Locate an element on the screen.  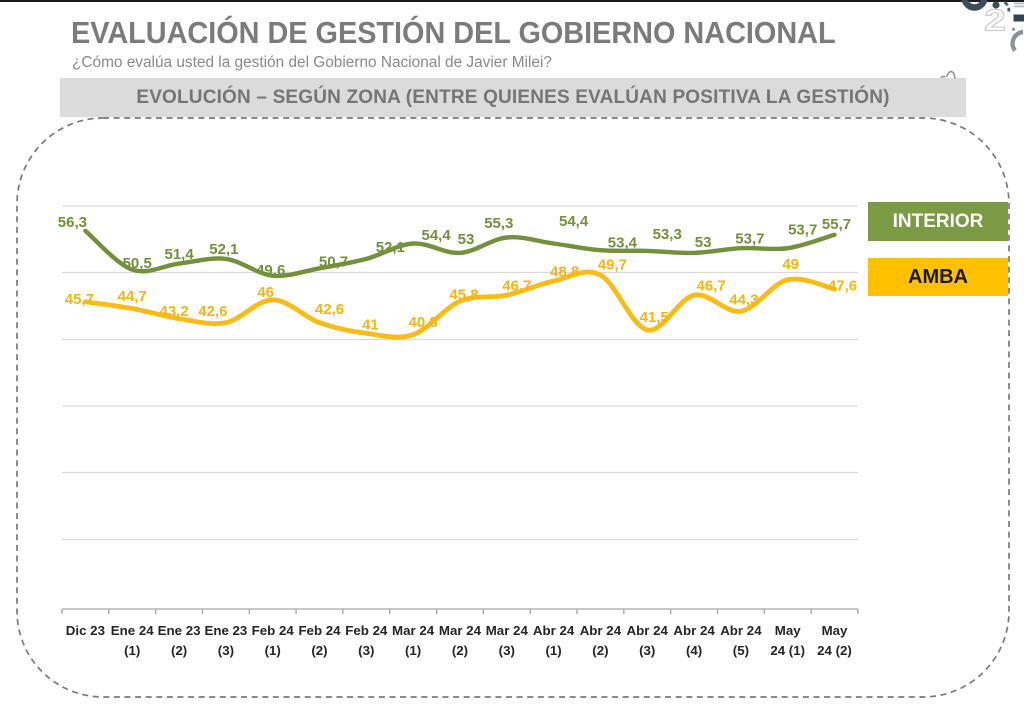
svg-text: 55,3 is located at coordinates (498, 223).